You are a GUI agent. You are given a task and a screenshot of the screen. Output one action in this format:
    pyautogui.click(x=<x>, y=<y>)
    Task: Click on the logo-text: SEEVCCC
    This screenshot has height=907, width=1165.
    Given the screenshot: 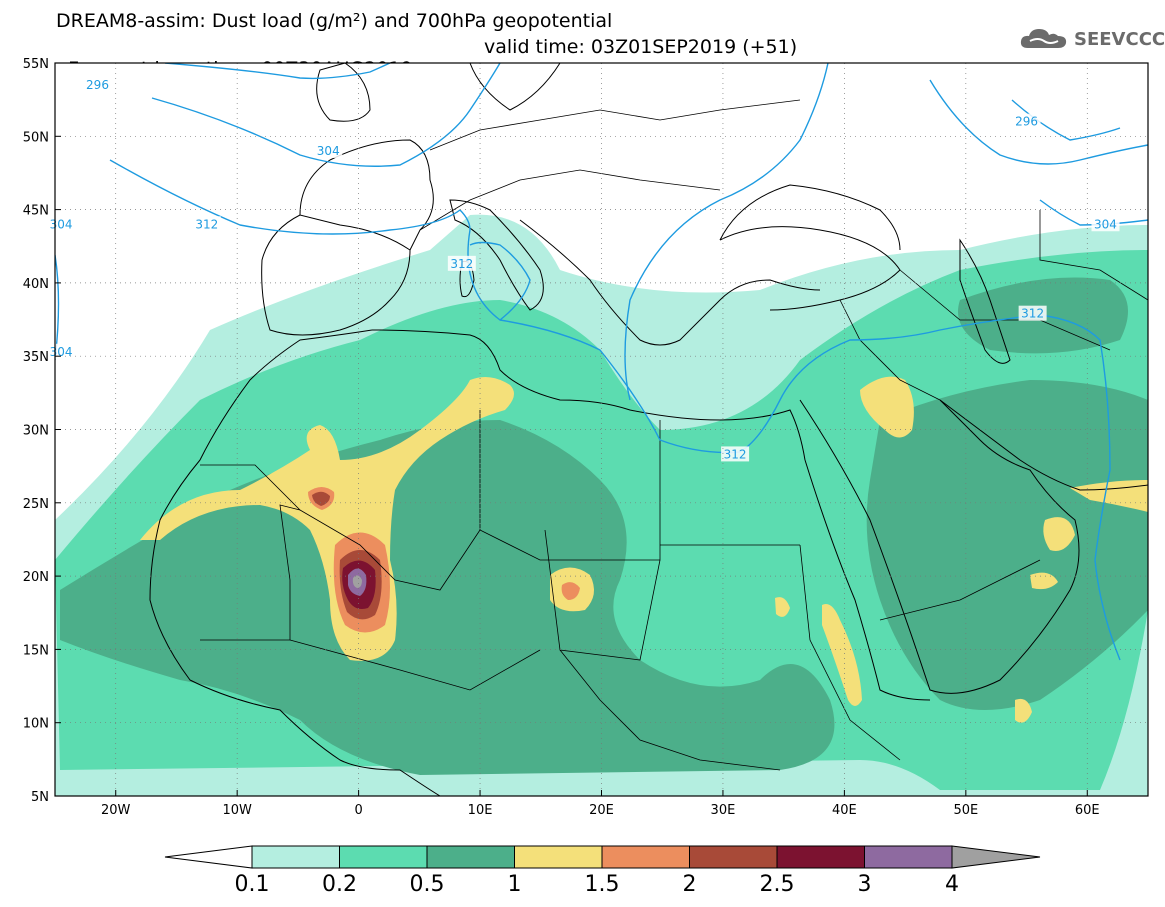 What is the action you would take?
    pyautogui.click(x=1119, y=39)
    